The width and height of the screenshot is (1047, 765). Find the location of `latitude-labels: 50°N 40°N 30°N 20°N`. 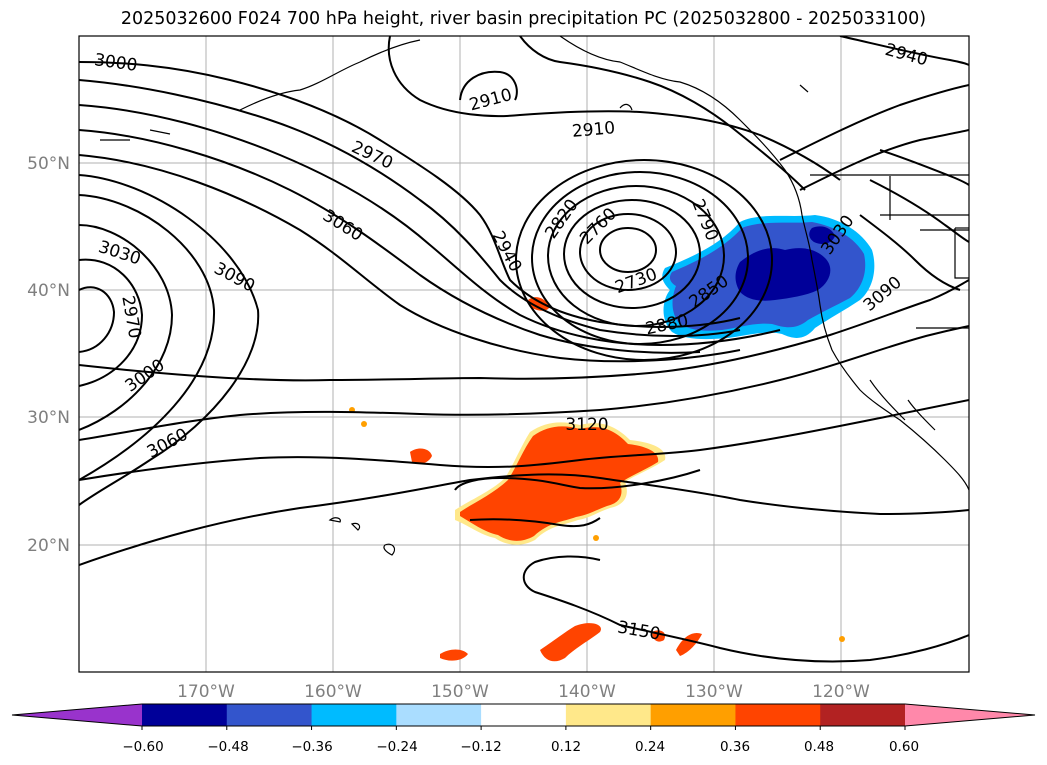

latitude-labels: 50°N 40°N 30°N 20°N is located at coordinates (48, 355).